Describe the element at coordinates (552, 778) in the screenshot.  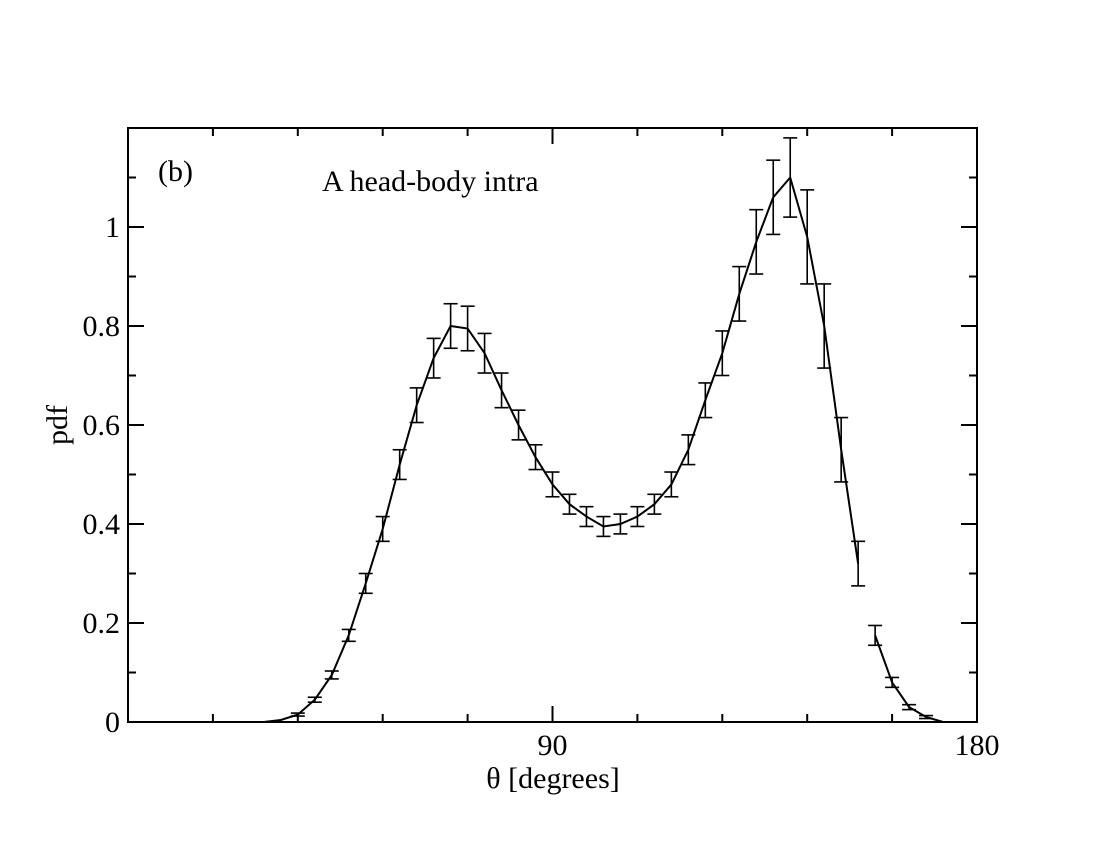
I see `x-axis-title: θ [degrees]` at that location.